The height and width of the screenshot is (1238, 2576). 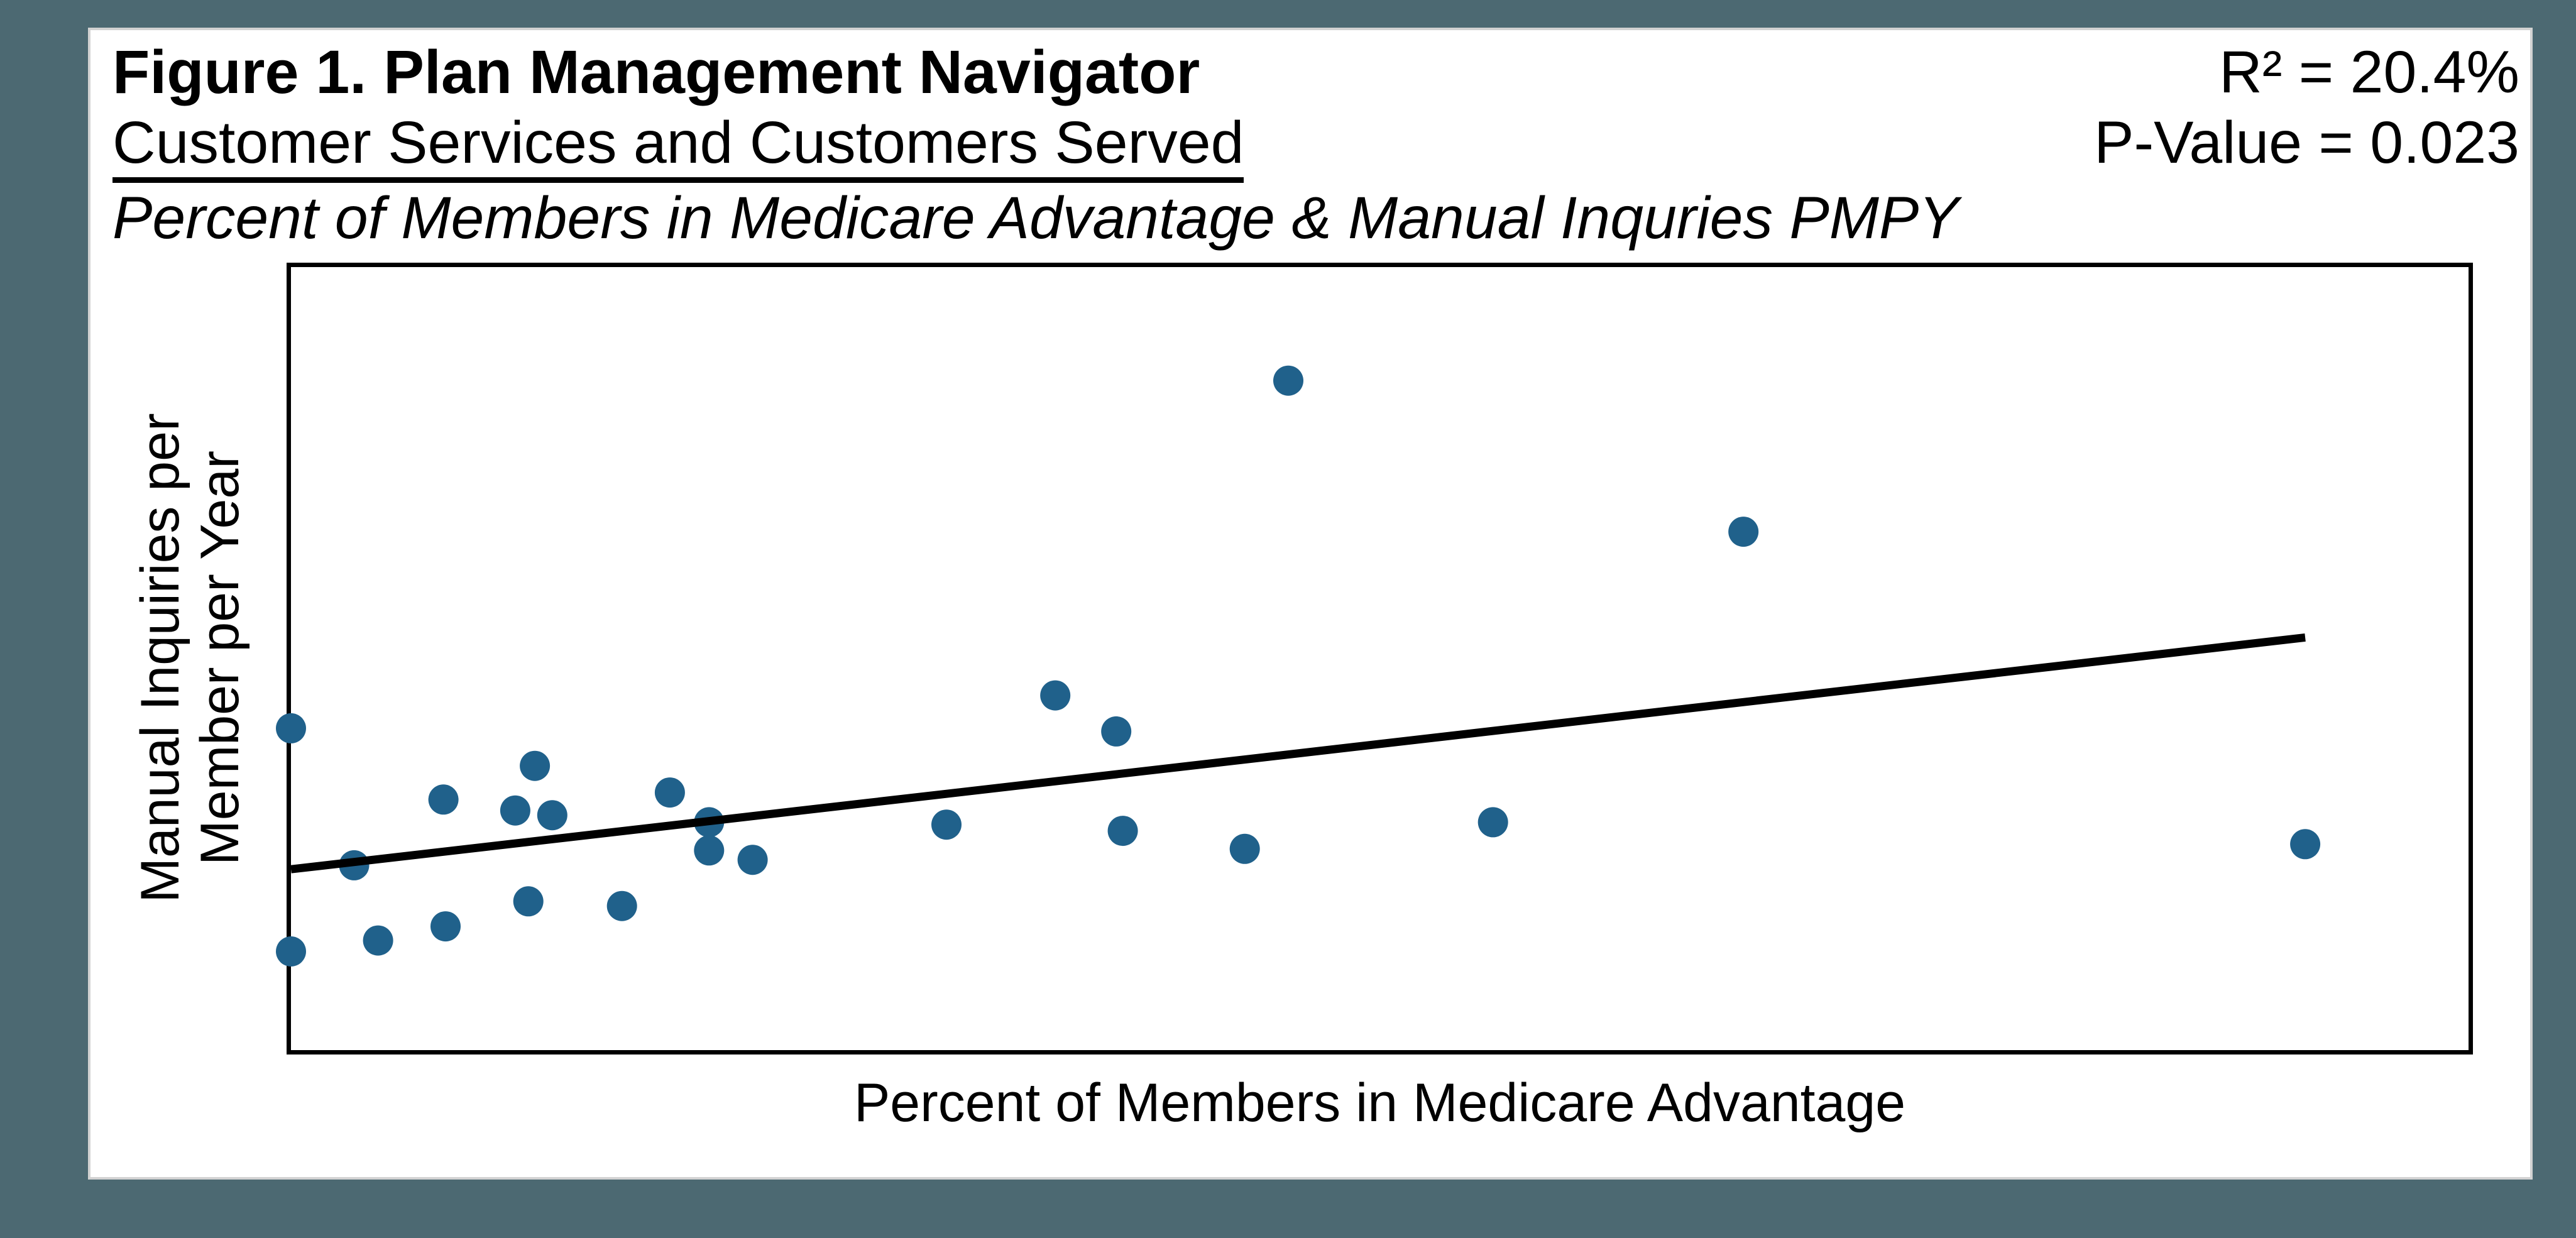 What do you see at coordinates (220, 658) in the screenshot?
I see `y-axis-label-line2: Member per Year` at bounding box center [220, 658].